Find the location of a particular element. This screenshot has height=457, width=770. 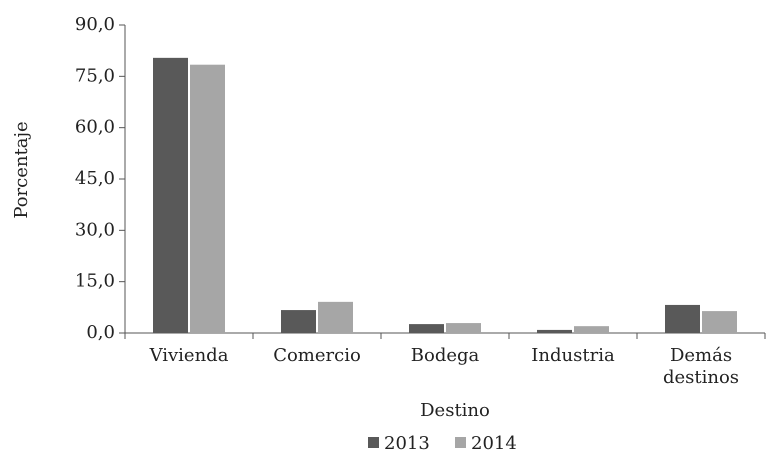

y-tick-label: 15,0 is located at coordinates (95, 281).